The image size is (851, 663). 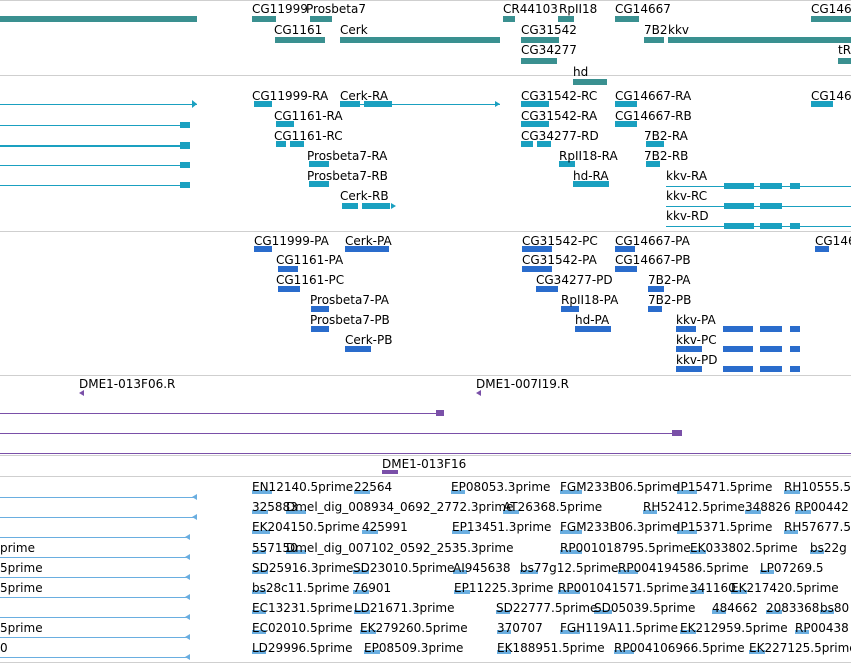 I want to click on feature-label: LD29996.5prime, so click(x=302, y=648).